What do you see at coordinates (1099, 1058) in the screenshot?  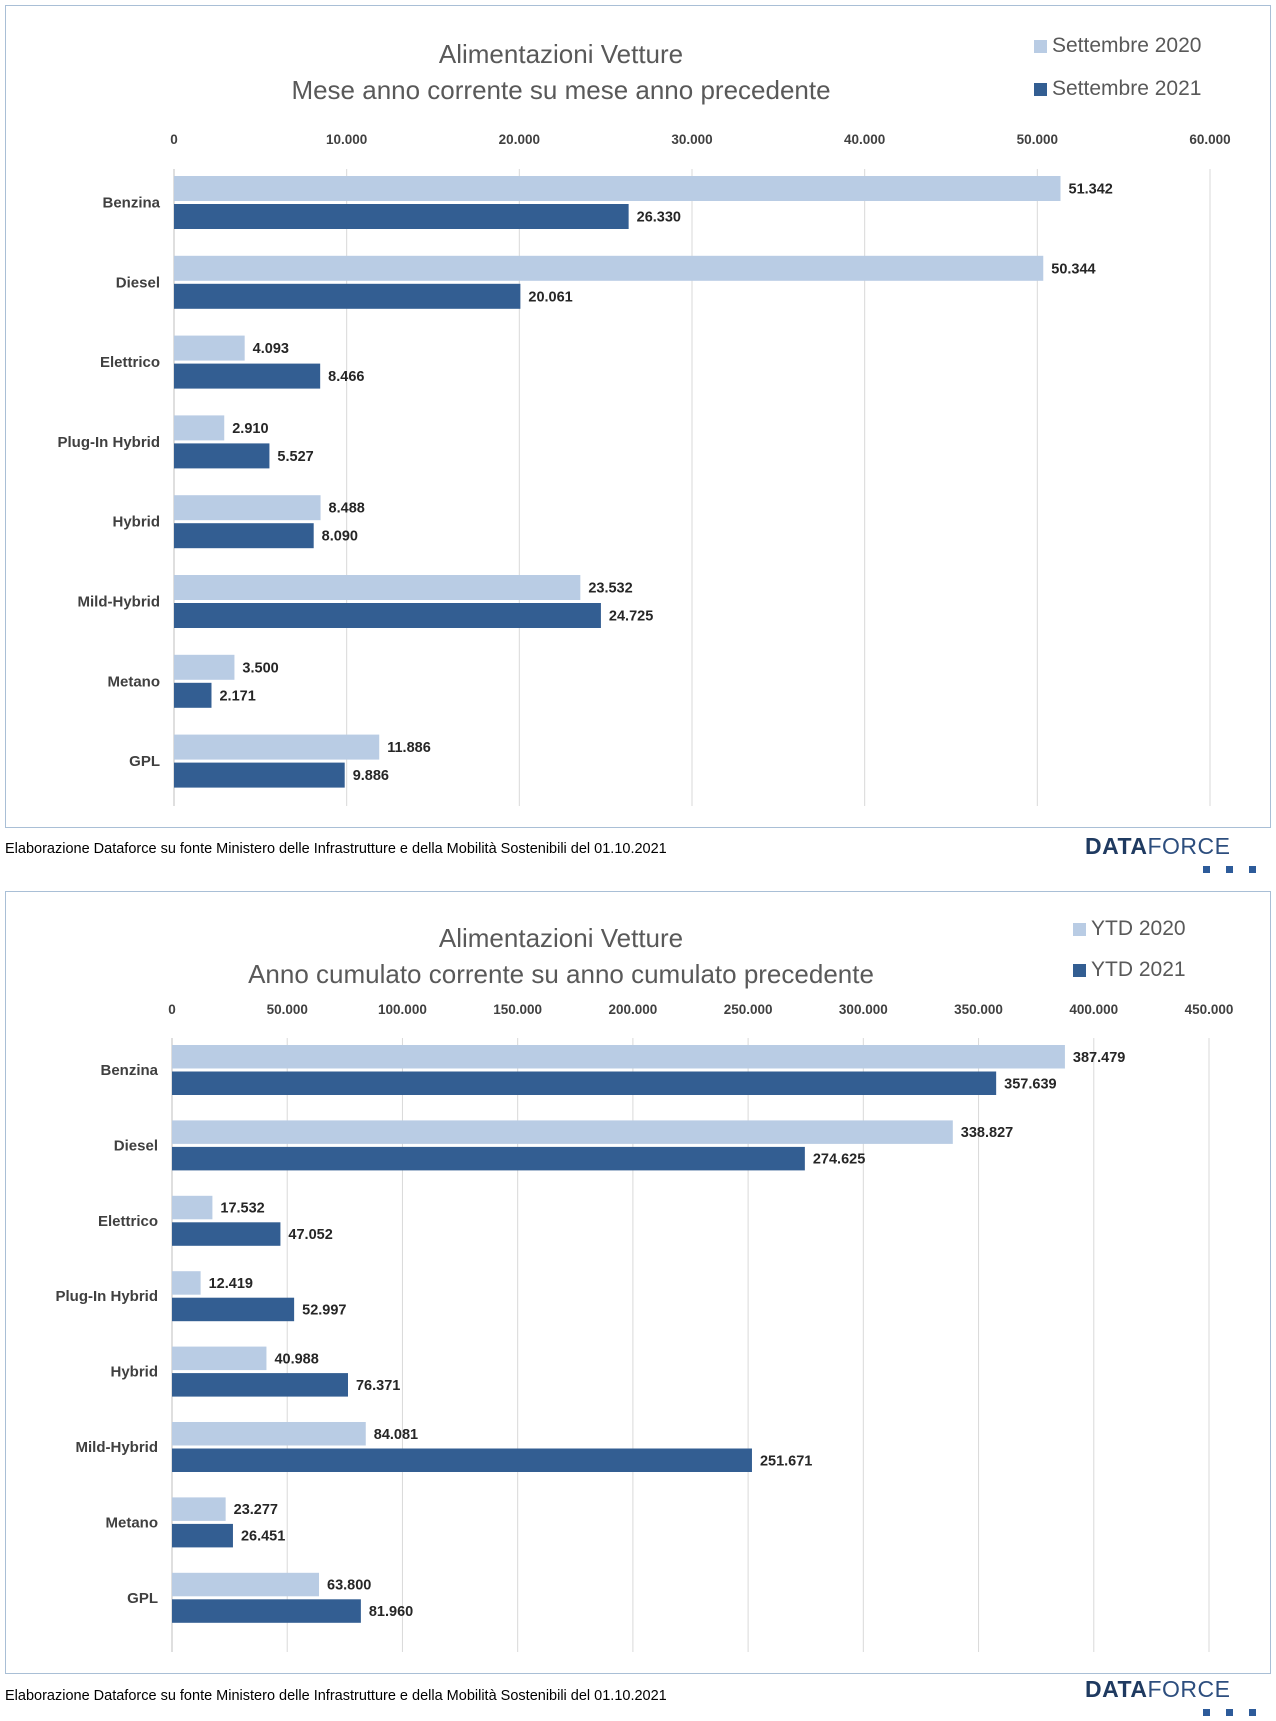 I see `data-label: 387.479` at bounding box center [1099, 1058].